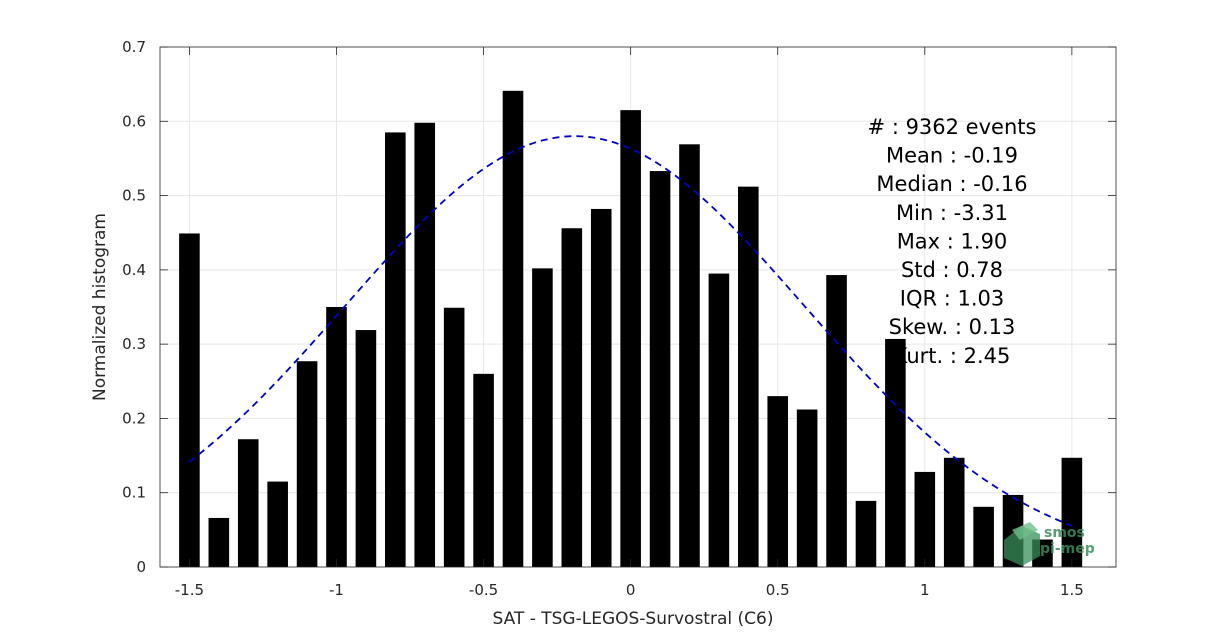 This screenshot has width=1223, height=638. Describe the element at coordinates (925, 590) in the screenshot. I see `x-tick-label: 1` at that location.